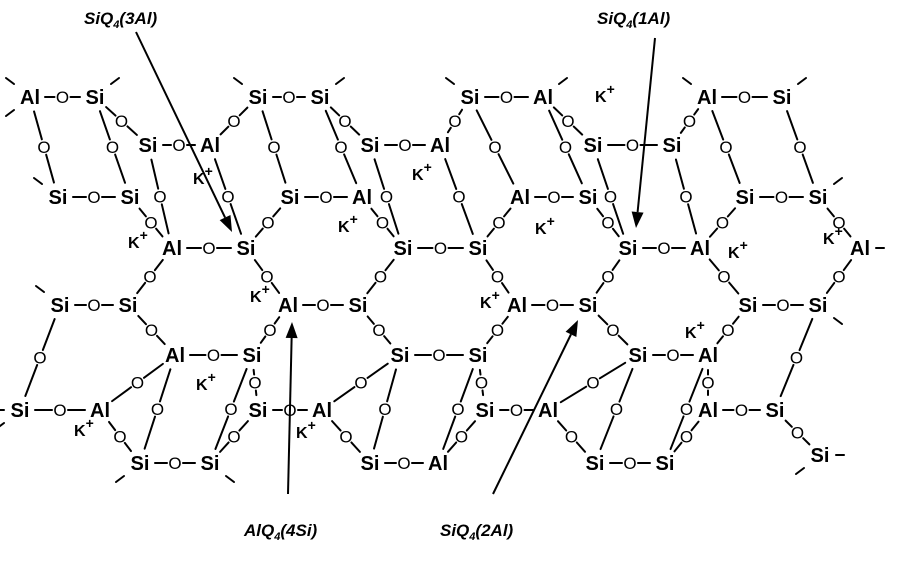 The width and height of the screenshot is (917, 571). Describe the element at coordinates (291, 330) in the screenshot. I see `arrow-head` at that location.